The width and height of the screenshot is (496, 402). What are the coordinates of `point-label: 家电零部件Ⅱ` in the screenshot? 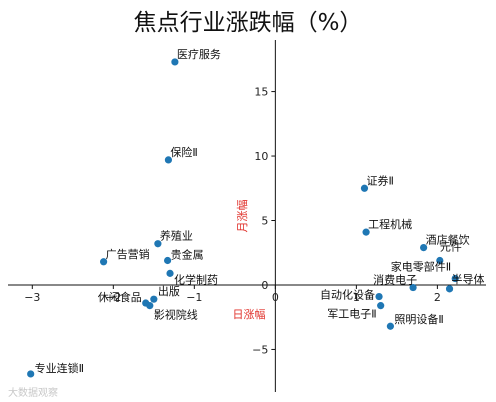 It's located at (421, 267).